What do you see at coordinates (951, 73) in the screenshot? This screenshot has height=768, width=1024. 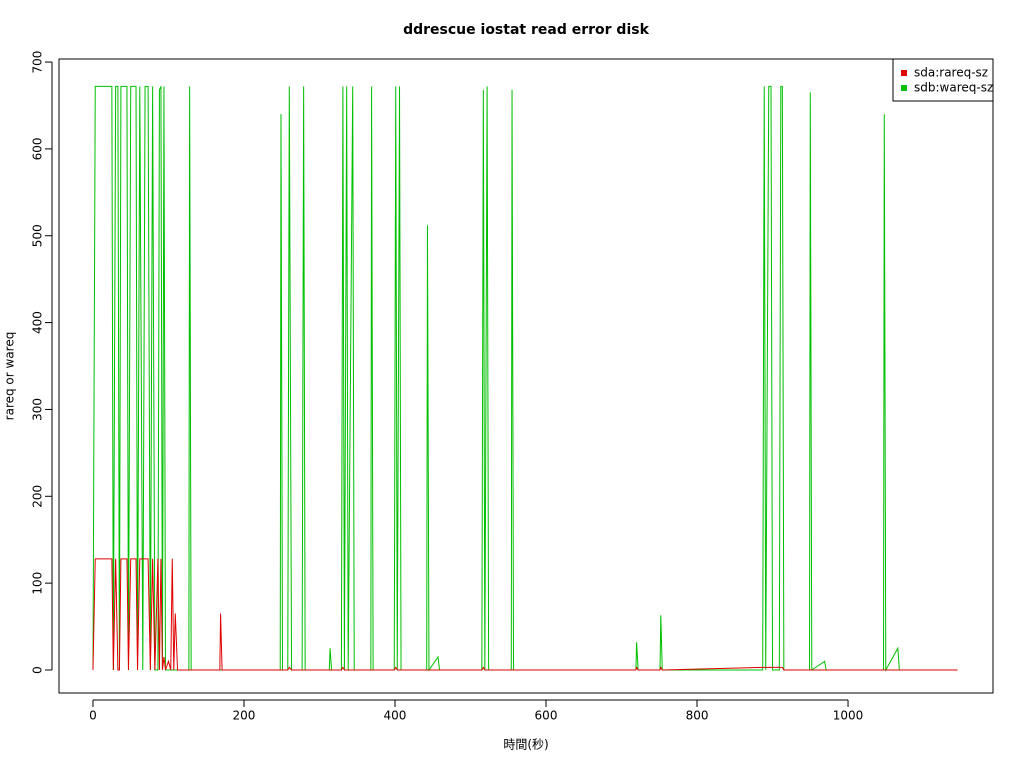 I see `legend-label: sda:rareq-sz` at bounding box center [951, 73].